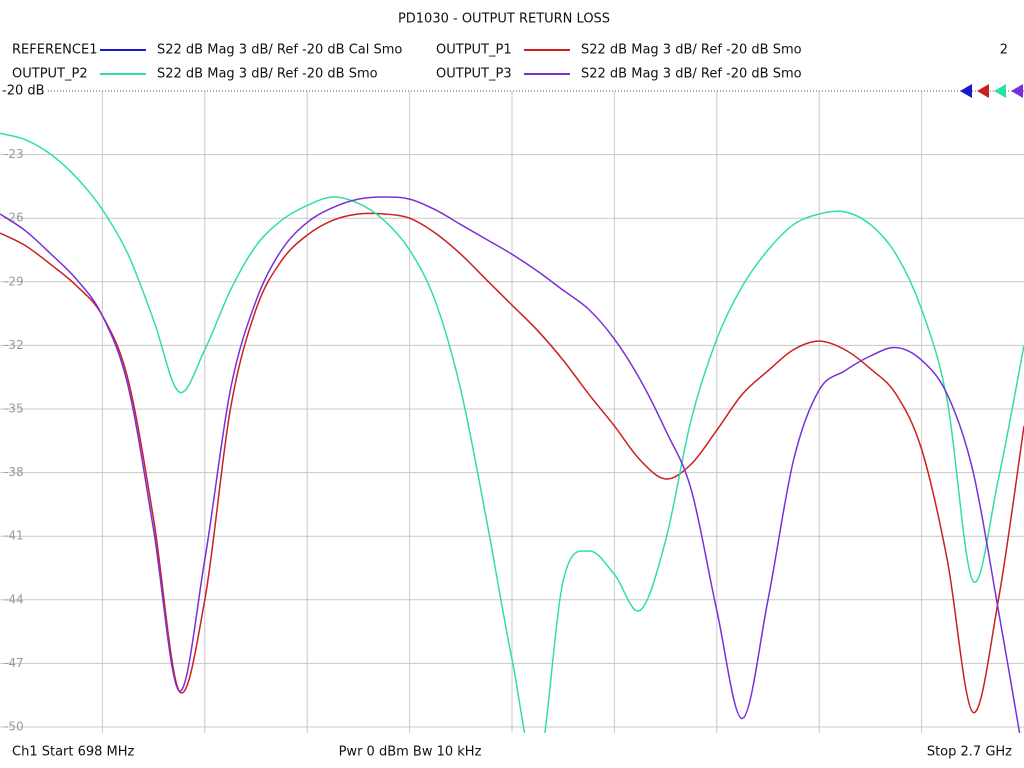 The image size is (1024, 768). I want to click on legend-label: OUTPUT_P1, so click(474, 50).